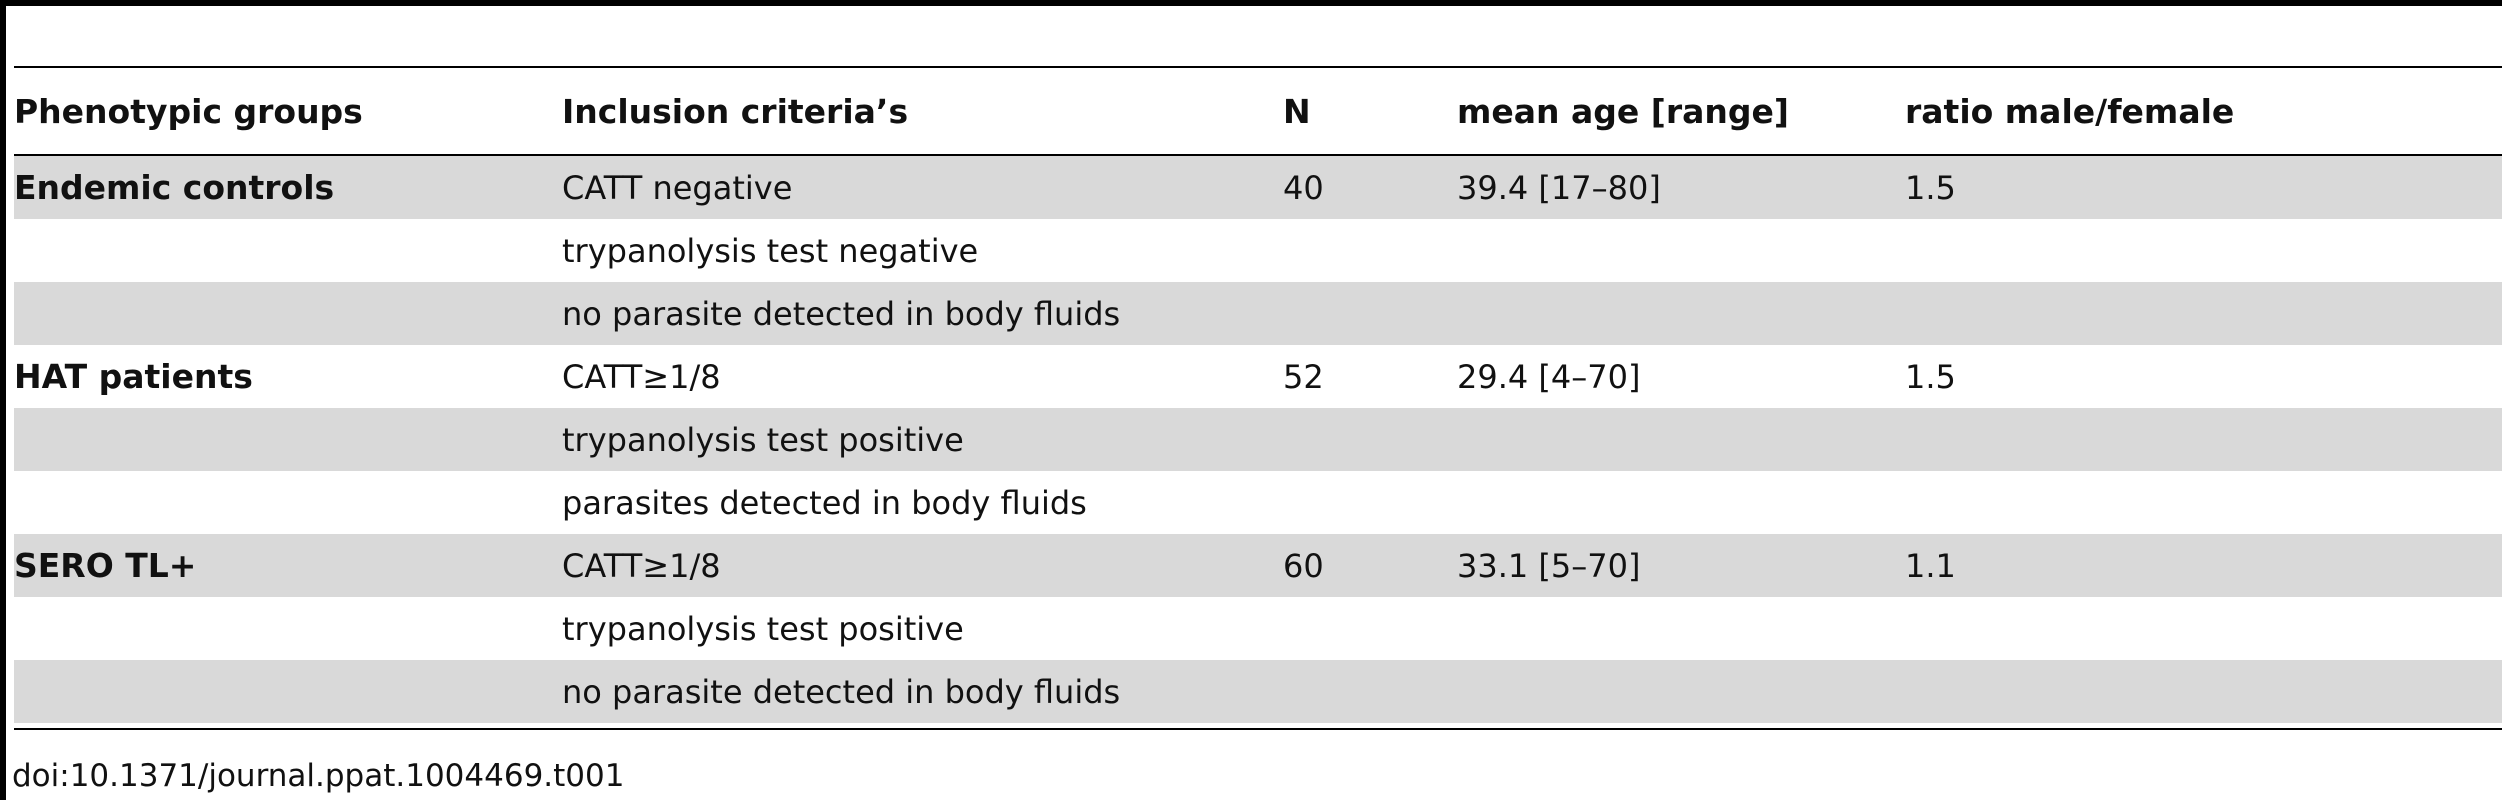 This screenshot has height=800, width=2502. Describe the element at coordinates (1251, 3) in the screenshot. I see `top-border-rule` at that location.